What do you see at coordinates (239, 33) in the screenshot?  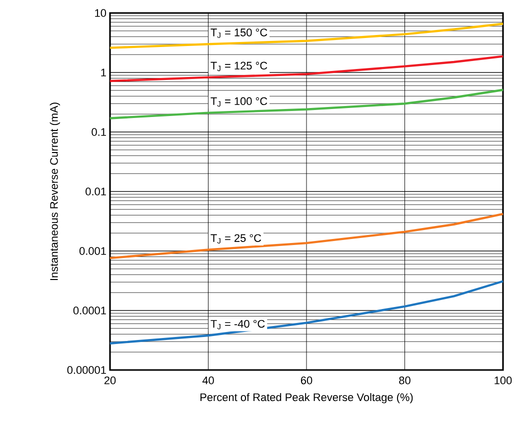 I see `series-label: T$_{J}$ = 150 °C` at bounding box center [239, 33].